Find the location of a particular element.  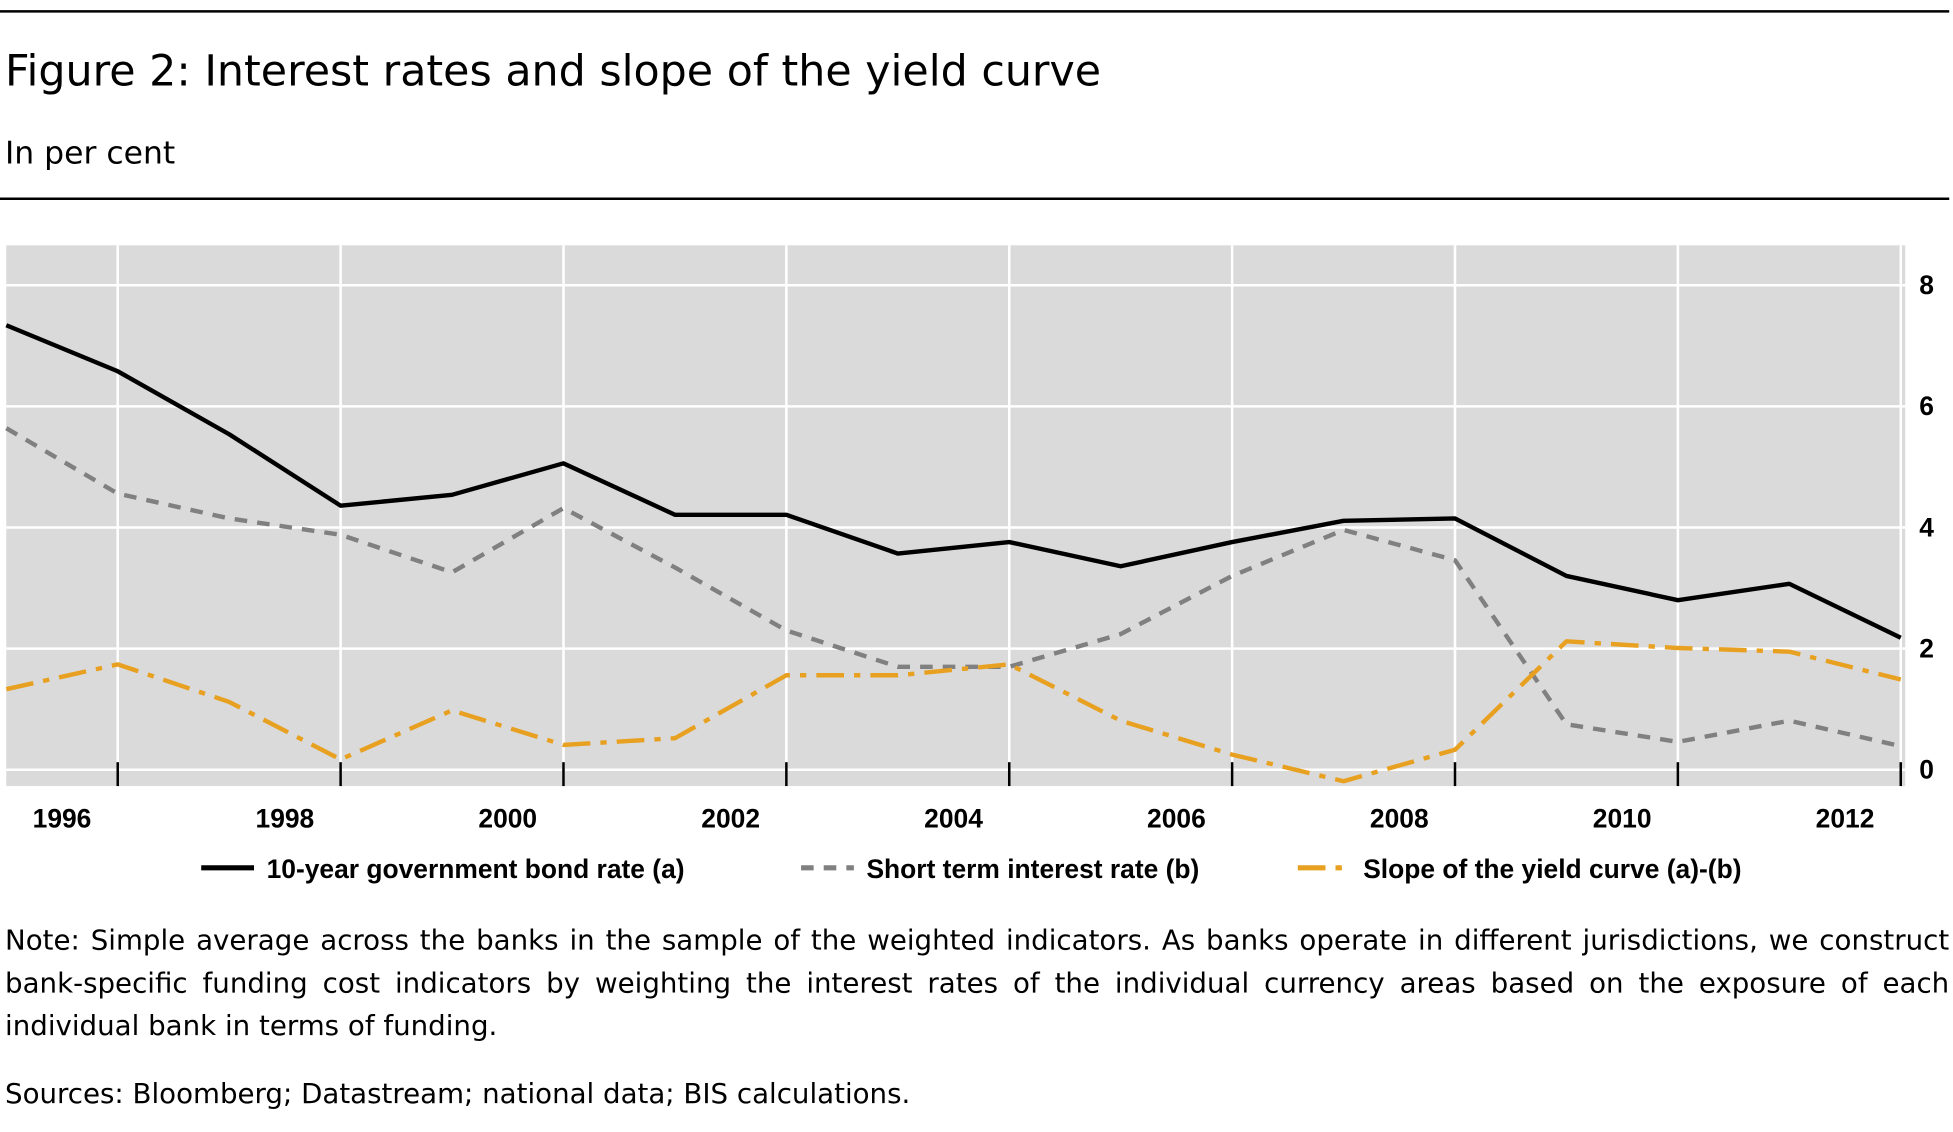

x-tick-label: 2010 is located at coordinates (1622, 819).